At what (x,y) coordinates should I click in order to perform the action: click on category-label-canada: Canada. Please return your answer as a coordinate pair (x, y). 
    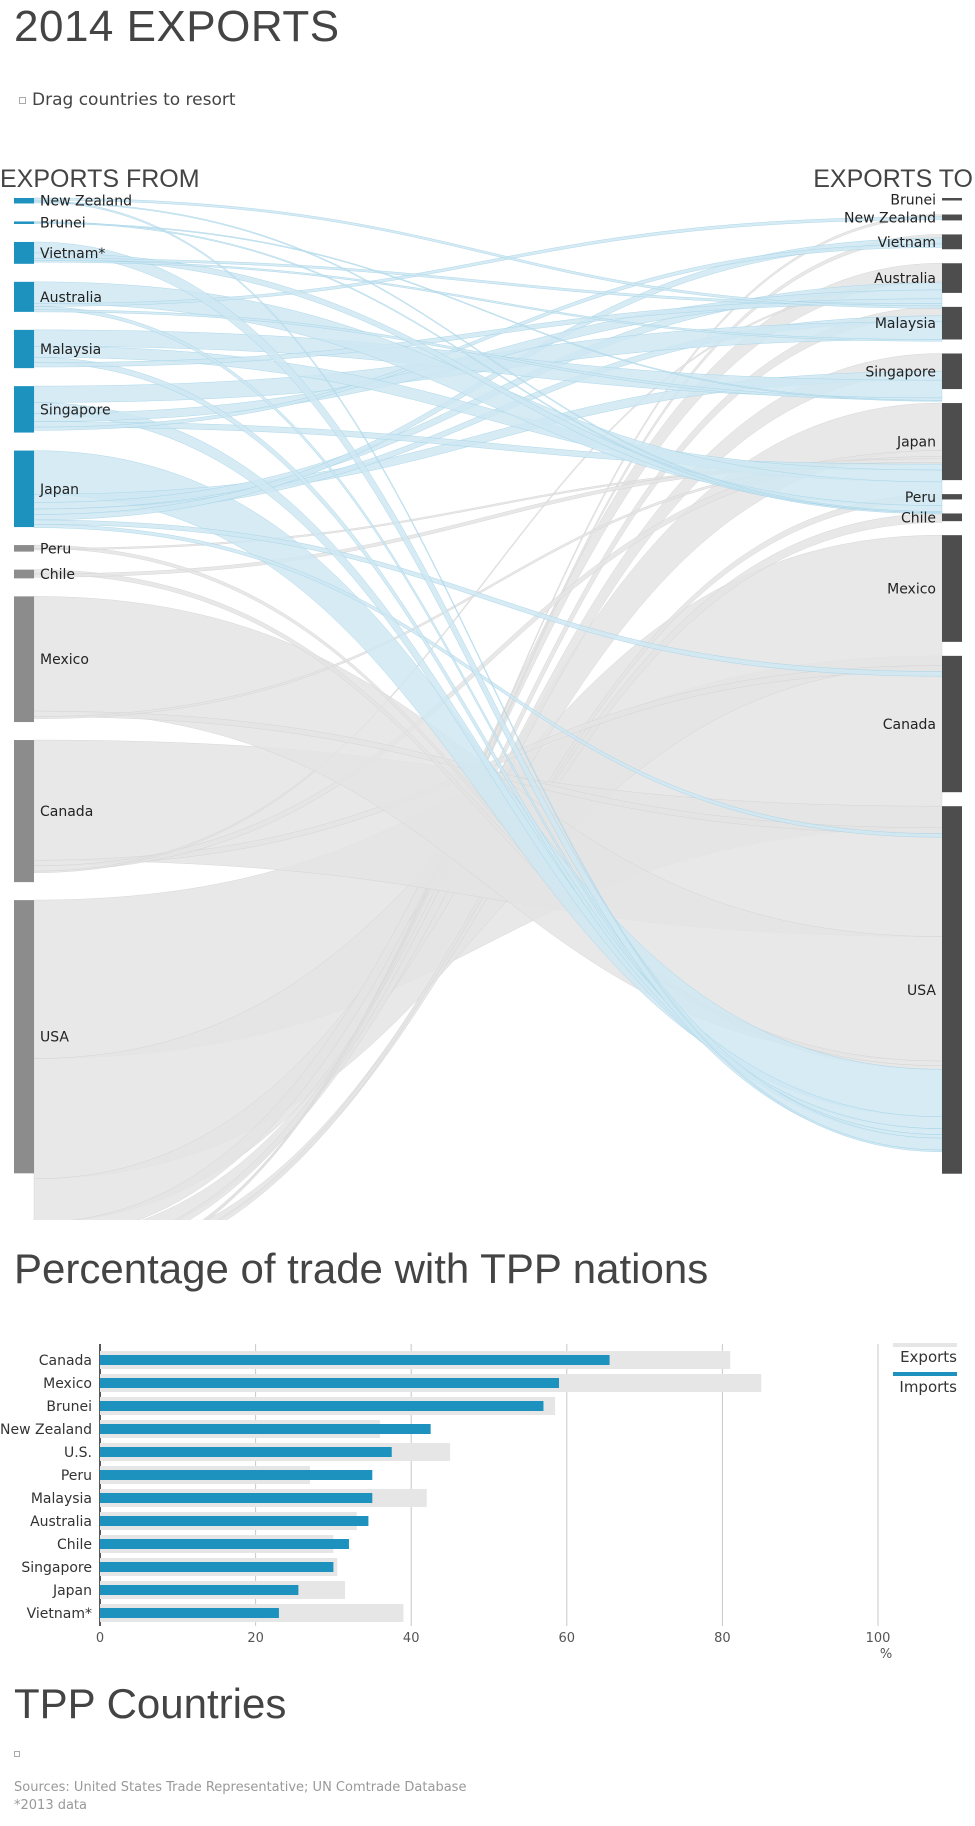
    Looking at the image, I should click on (65, 1361).